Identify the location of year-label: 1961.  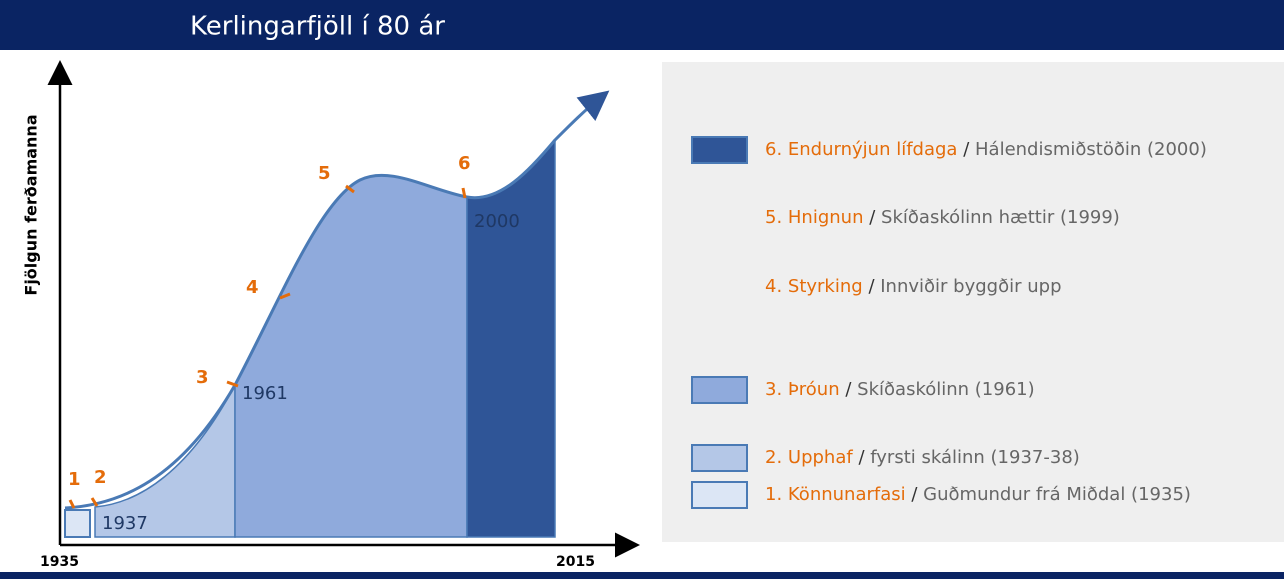
(265, 393).